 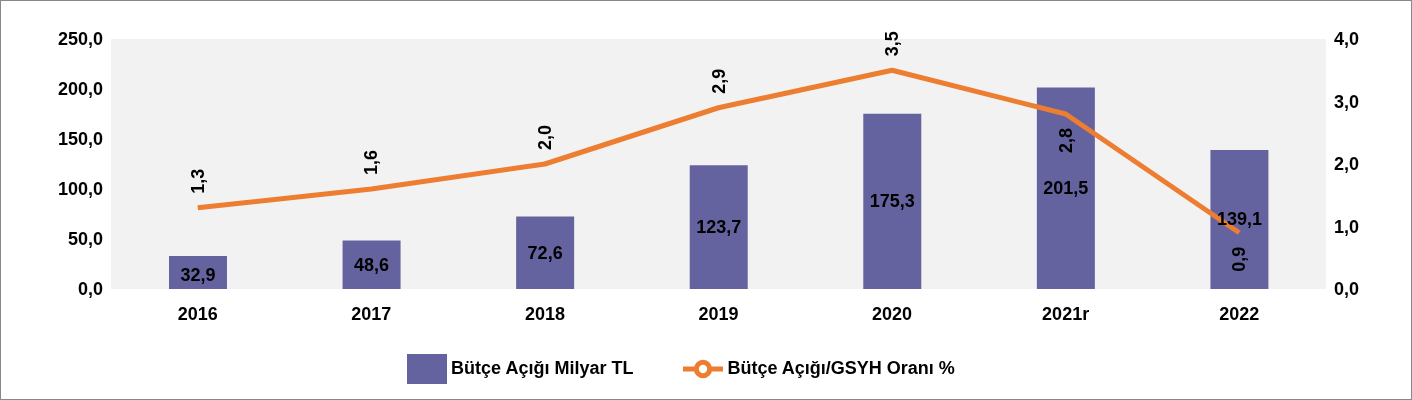 What do you see at coordinates (80, 89) in the screenshot?
I see `y-tick-label: 200,0` at bounding box center [80, 89].